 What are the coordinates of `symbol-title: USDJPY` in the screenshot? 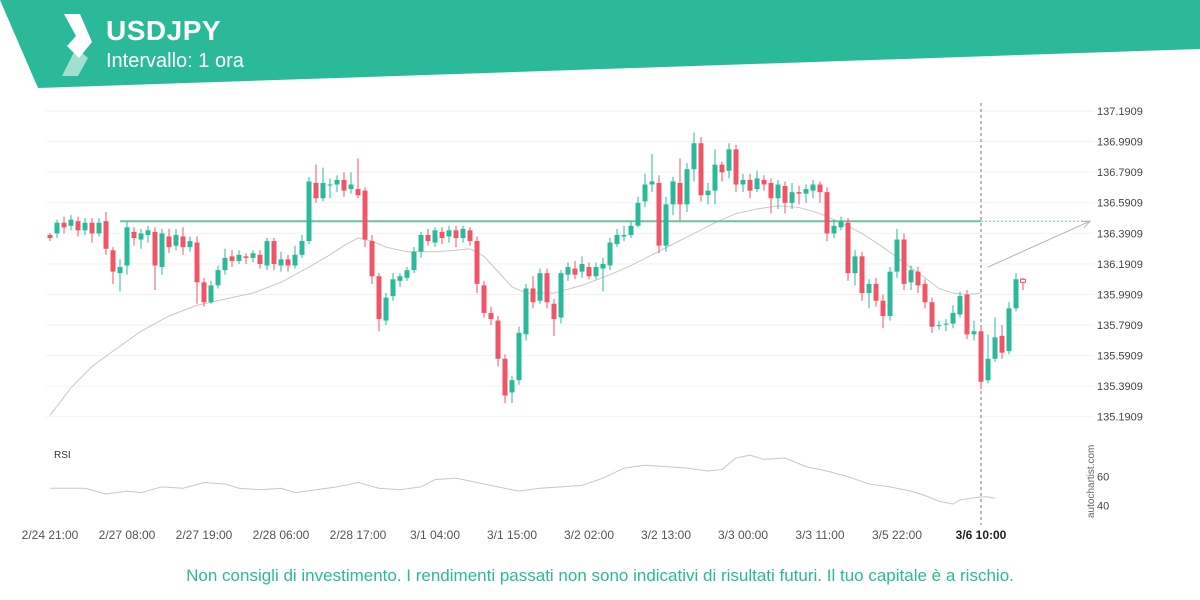 It's located at (164, 30).